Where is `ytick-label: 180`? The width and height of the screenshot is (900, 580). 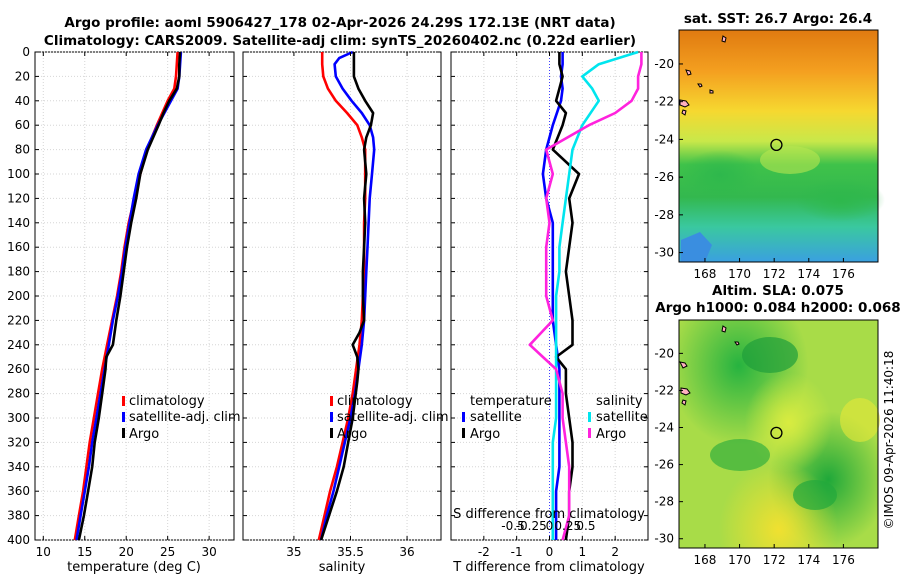 ytick-label: 180 is located at coordinates (18, 272).